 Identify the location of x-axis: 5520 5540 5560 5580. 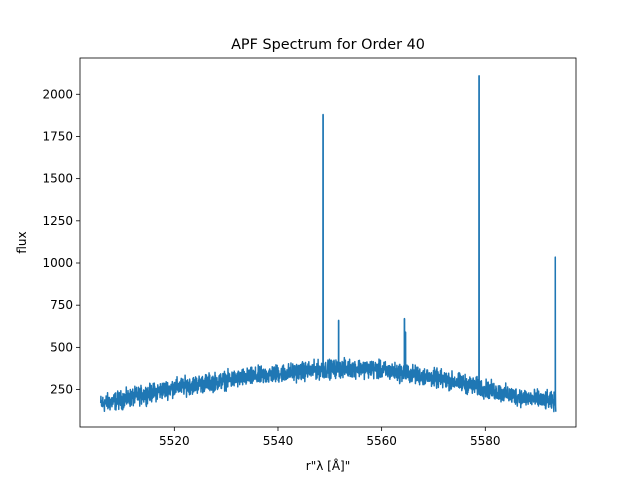
(330, 437).